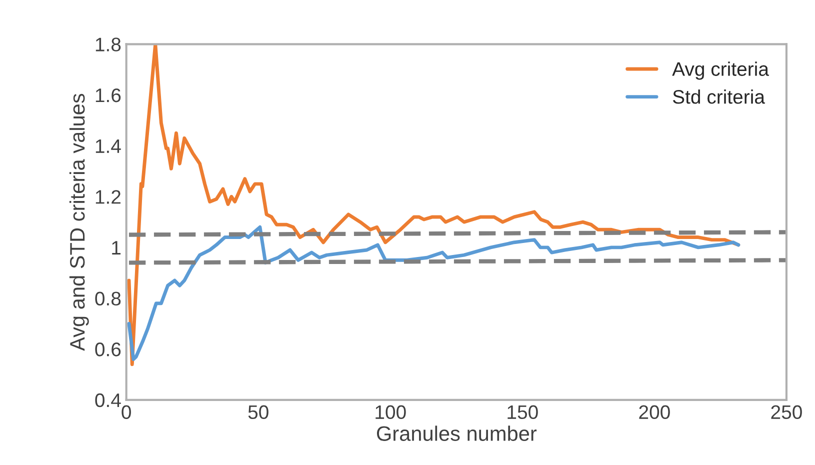  Describe the element at coordinates (391, 412) in the screenshot. I see `x-tick-label: 100` at that location.